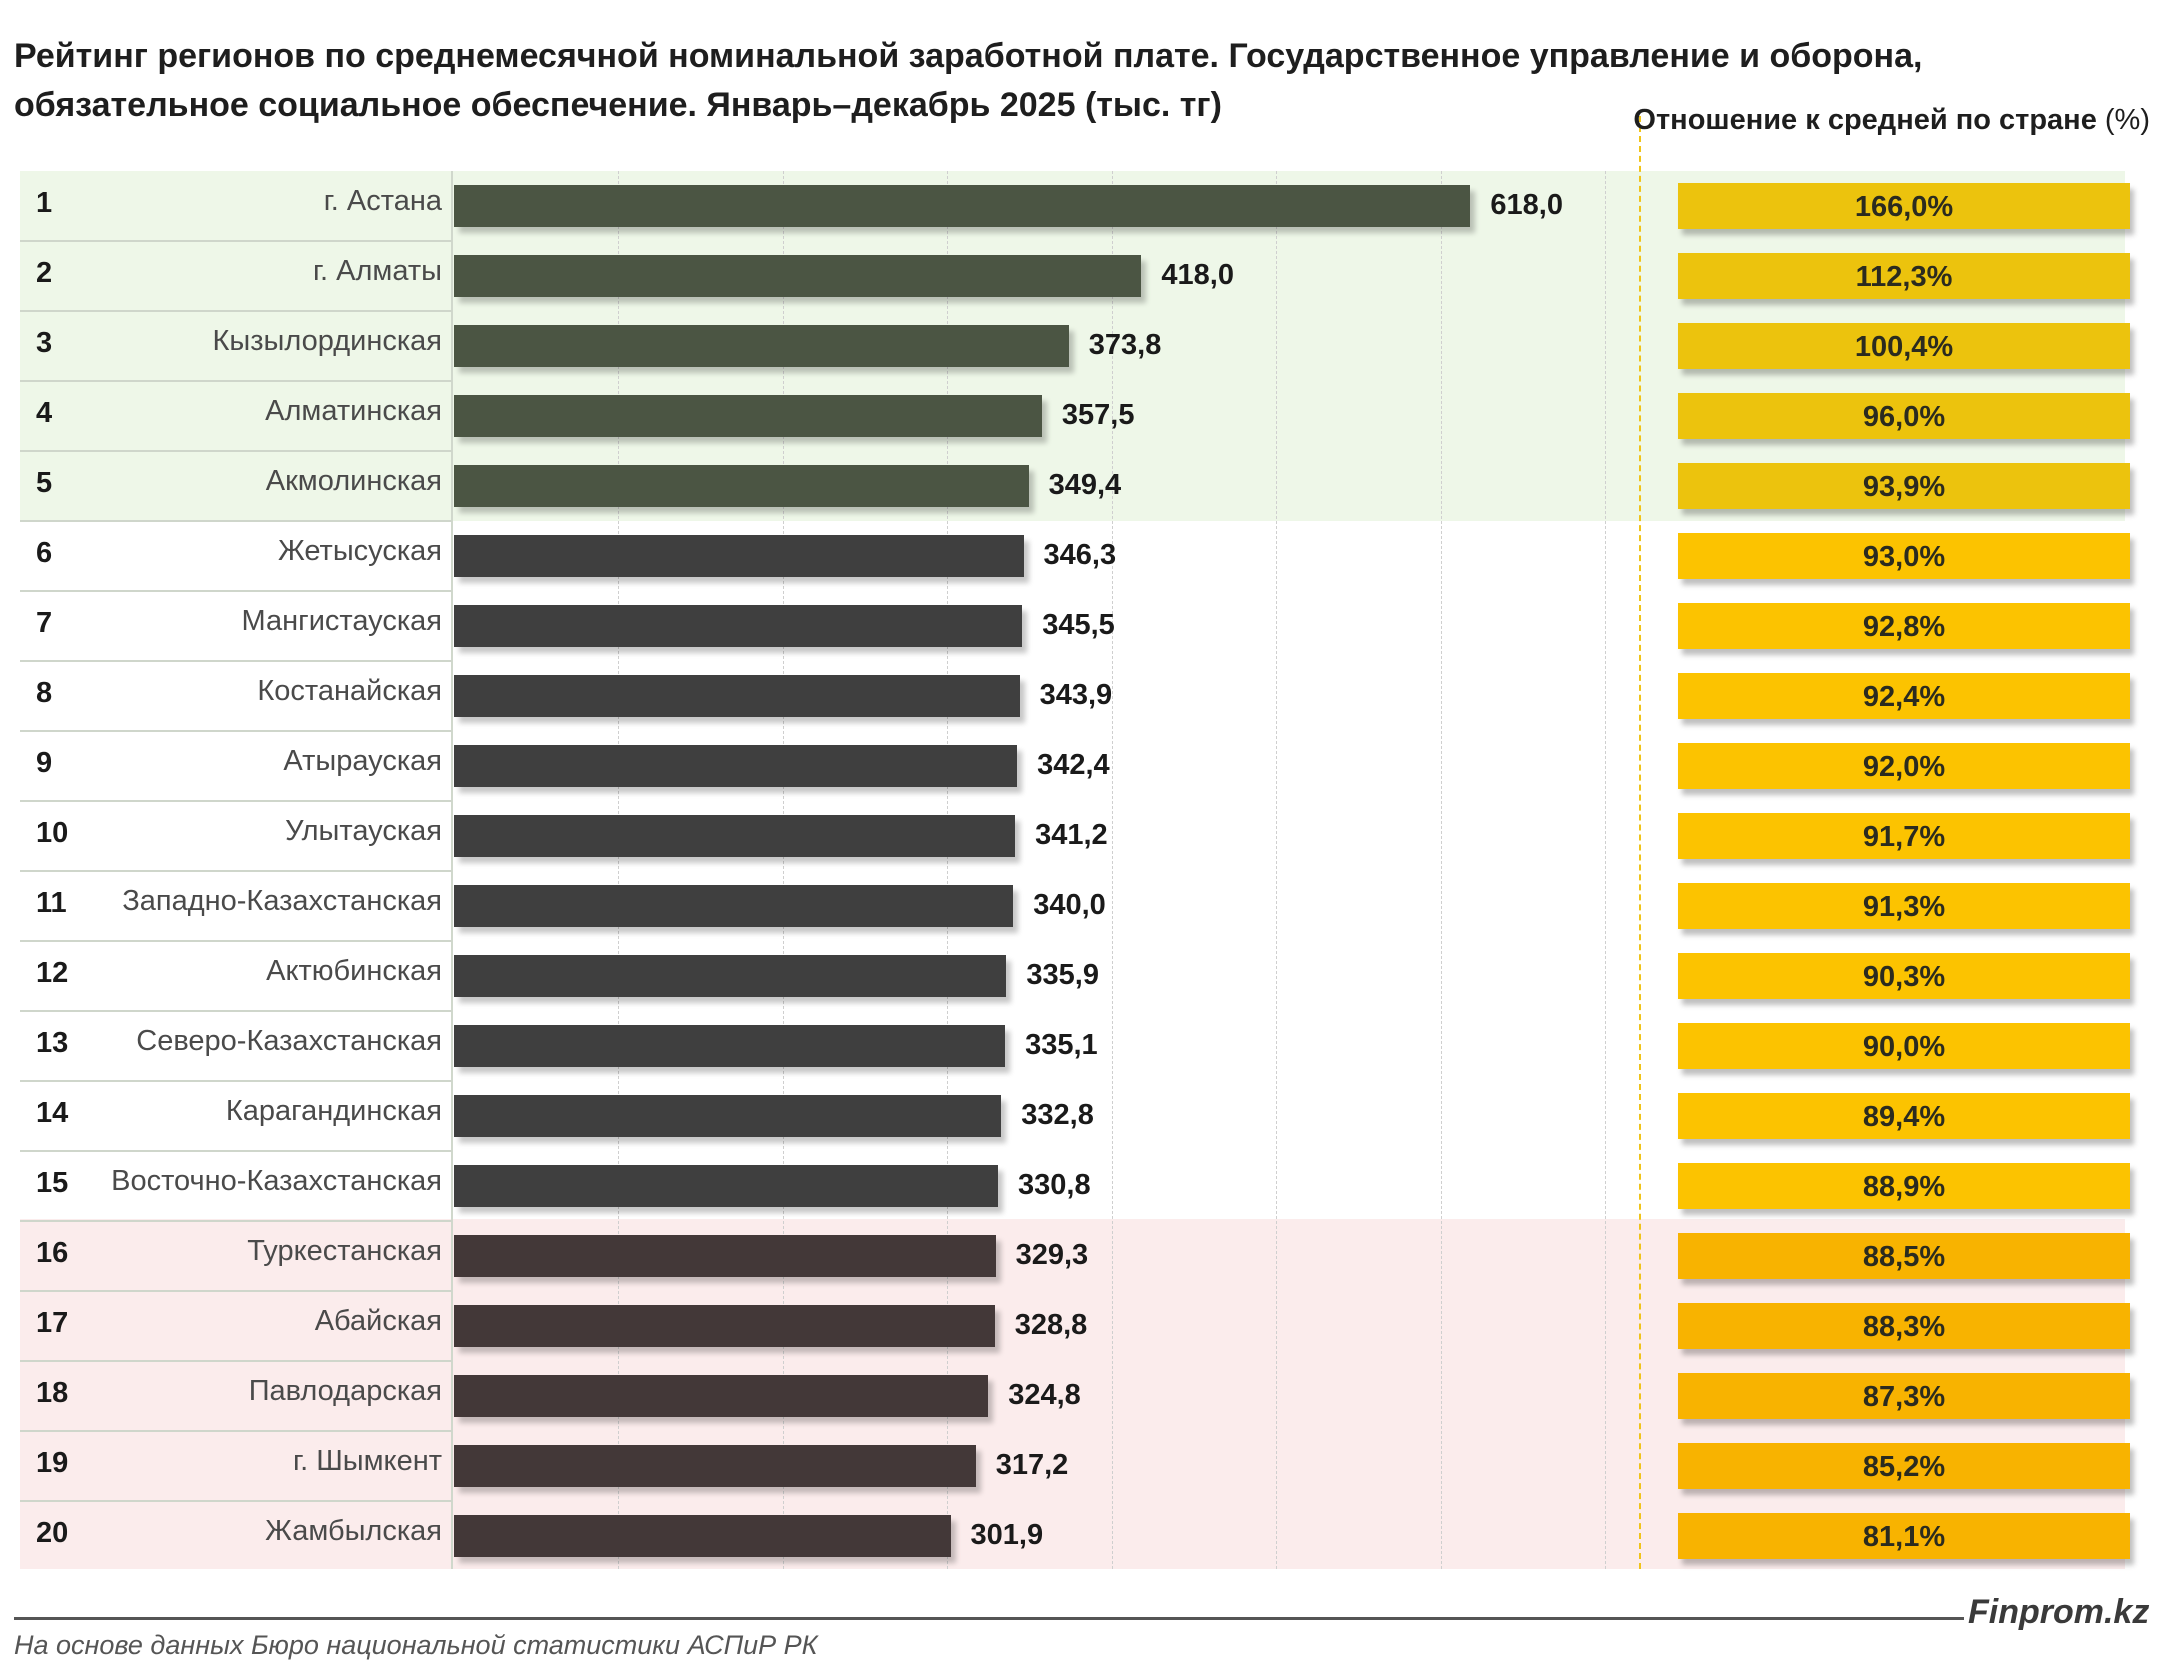  I want to click on ratio-cell: 90,3%, so click(1904, 976).